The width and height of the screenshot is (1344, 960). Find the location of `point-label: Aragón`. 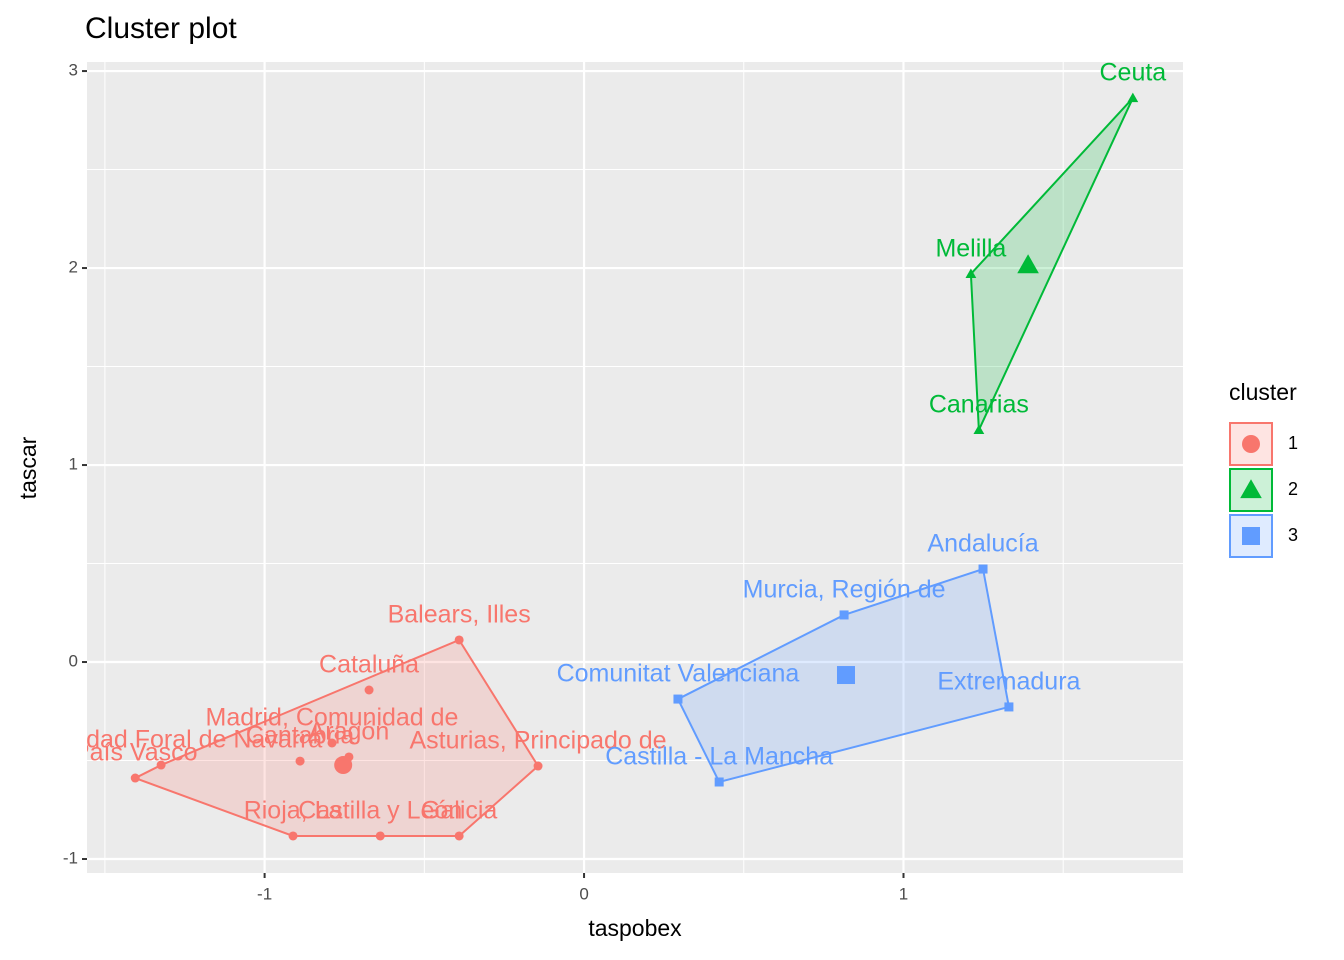

point-label: Aragón is located at coordinates (349, 732).